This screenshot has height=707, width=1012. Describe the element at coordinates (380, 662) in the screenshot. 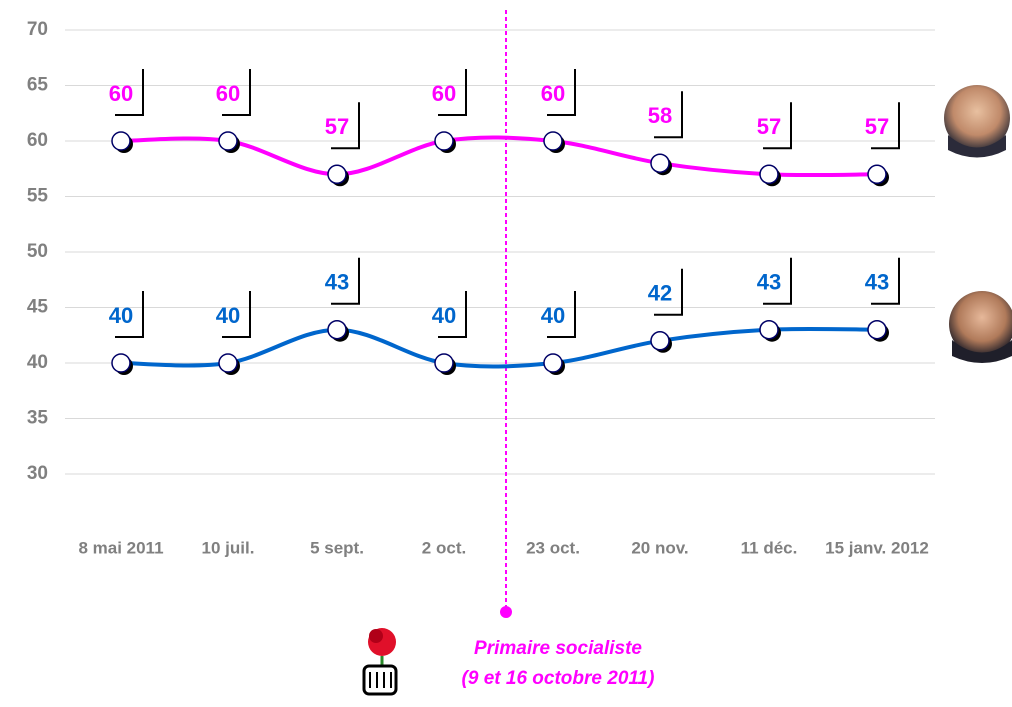

I see `rose-logo` at that location.